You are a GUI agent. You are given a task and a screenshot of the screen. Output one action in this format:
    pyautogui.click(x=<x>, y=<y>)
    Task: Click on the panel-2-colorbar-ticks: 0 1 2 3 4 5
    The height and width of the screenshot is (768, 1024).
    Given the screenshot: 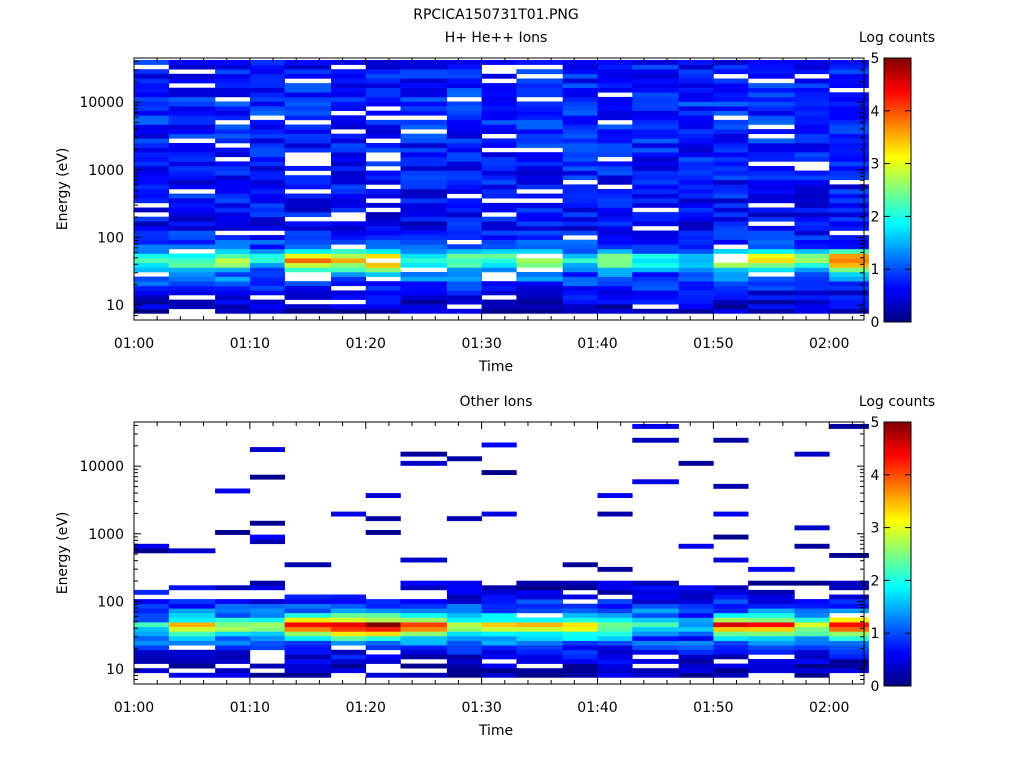 What is the action you would take?
    pyautogui.click(x=891, y=555)
    